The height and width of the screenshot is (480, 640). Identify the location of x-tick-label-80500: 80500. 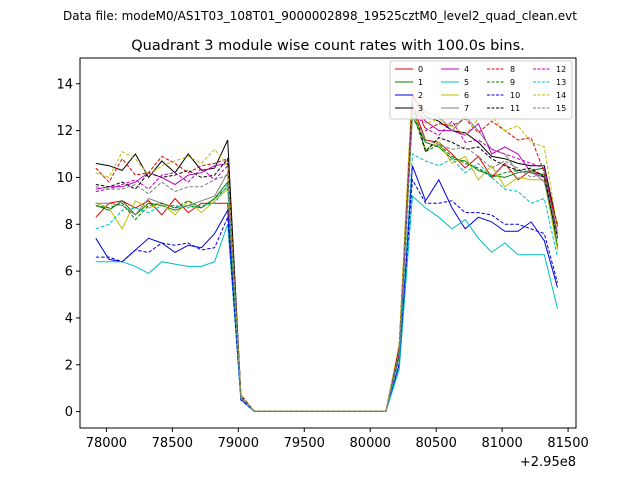
(435, 443).